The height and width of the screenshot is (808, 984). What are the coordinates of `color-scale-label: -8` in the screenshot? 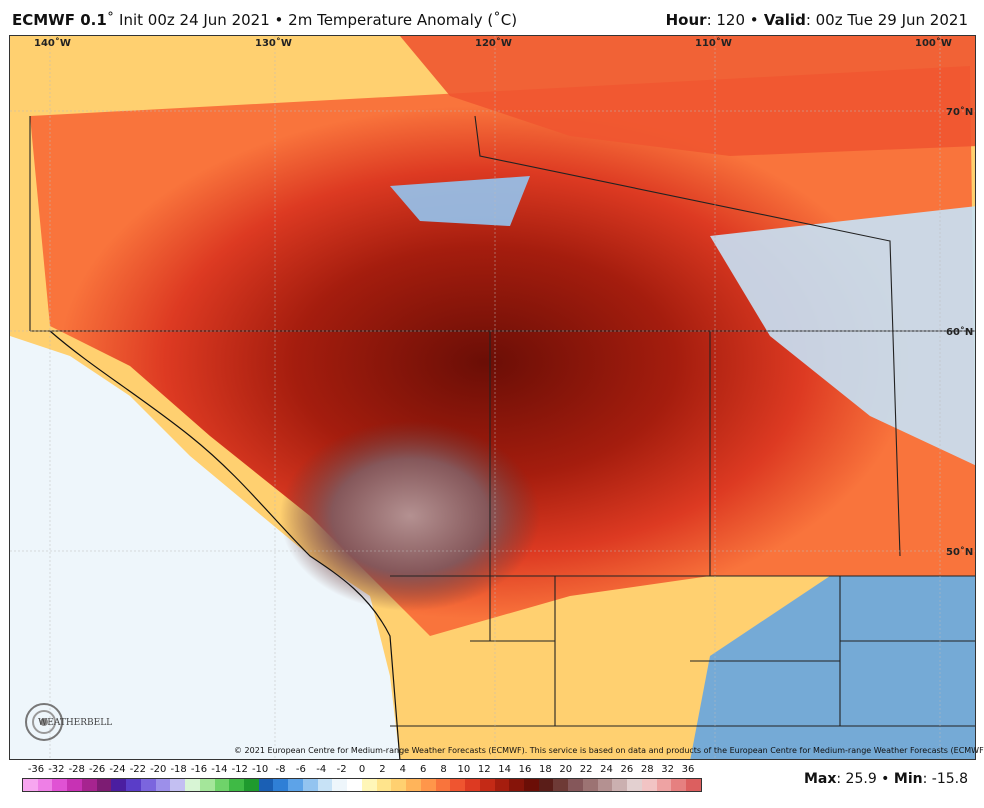 It's located at (280, 769).